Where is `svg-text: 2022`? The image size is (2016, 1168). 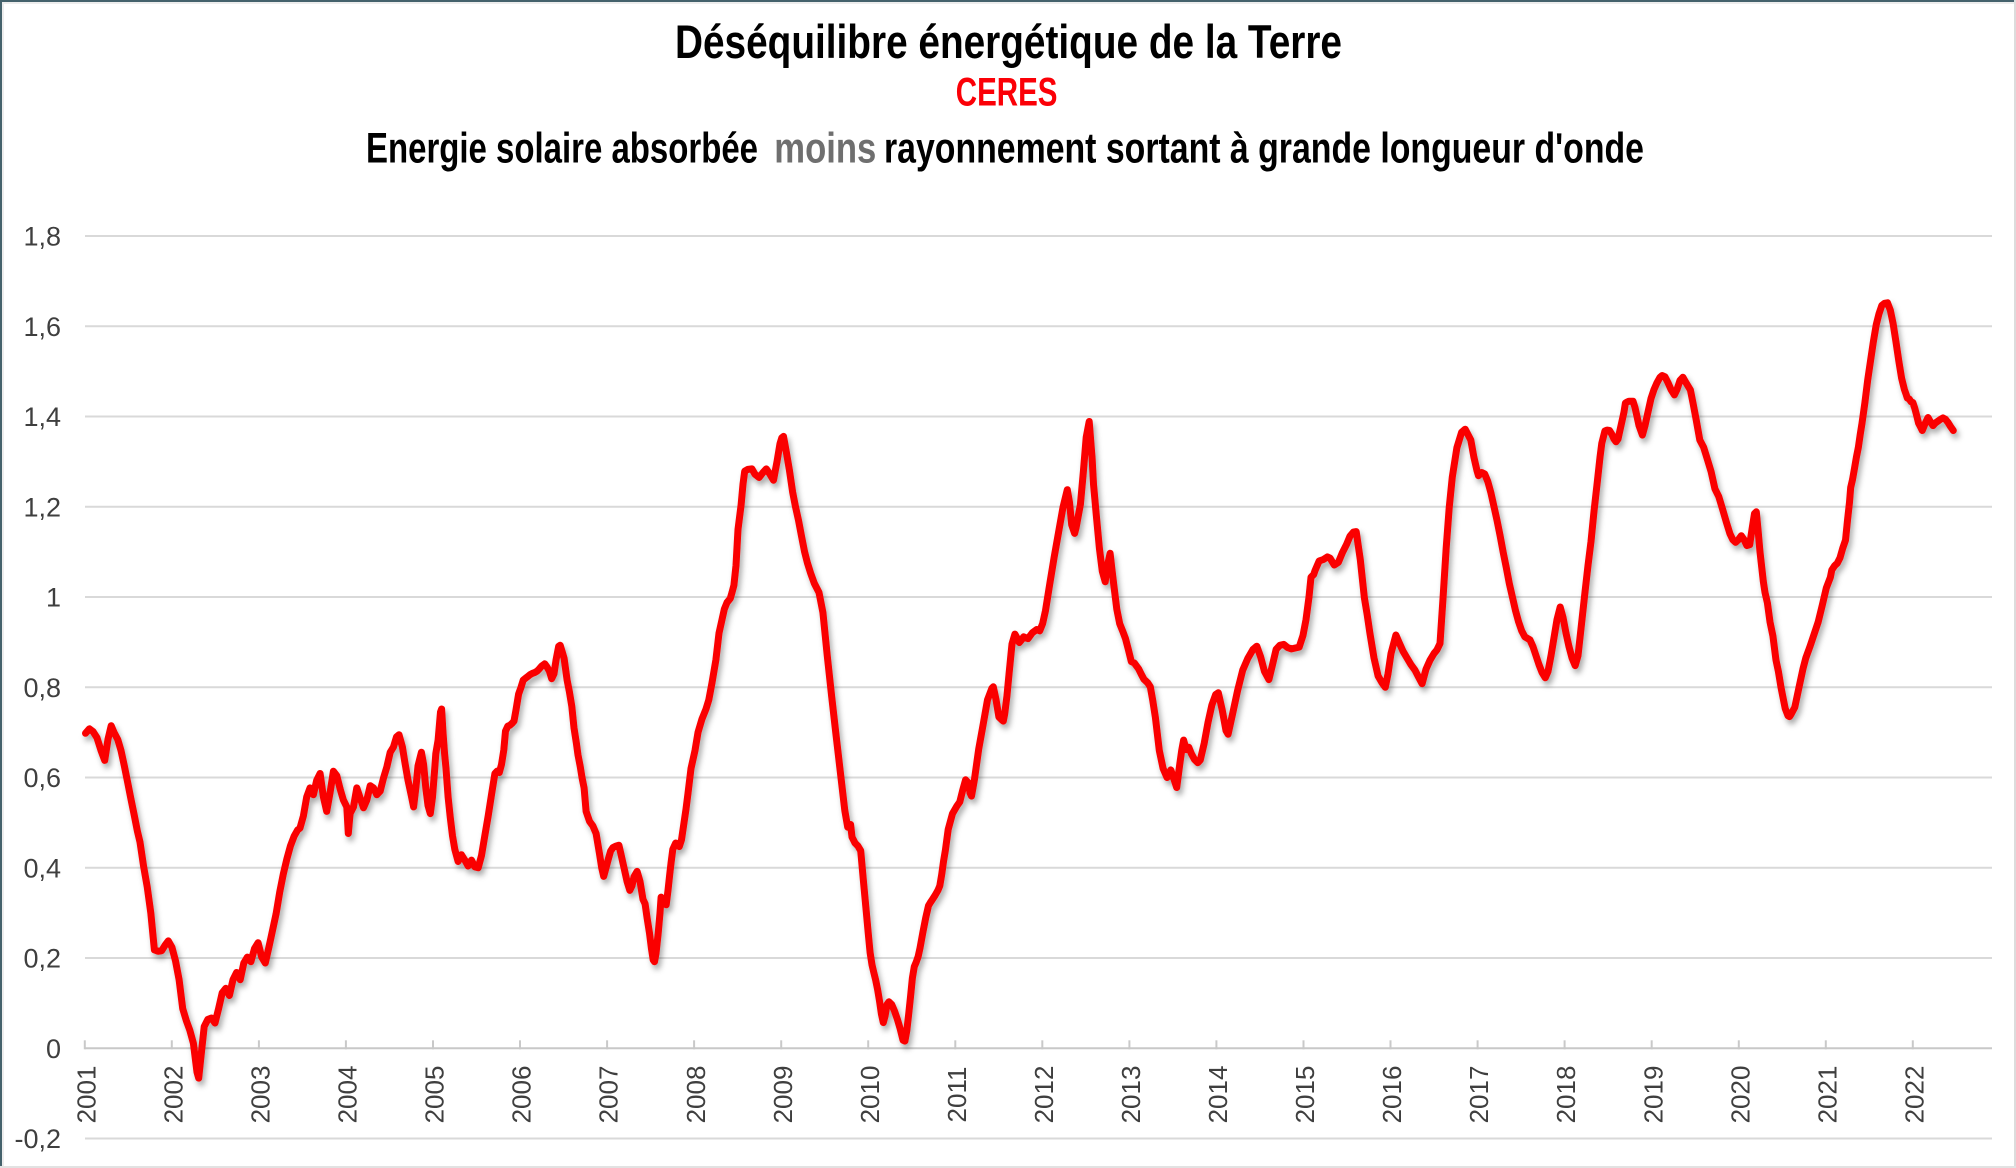 svg-text: 2022 is located at coordinates (1914, 1095).